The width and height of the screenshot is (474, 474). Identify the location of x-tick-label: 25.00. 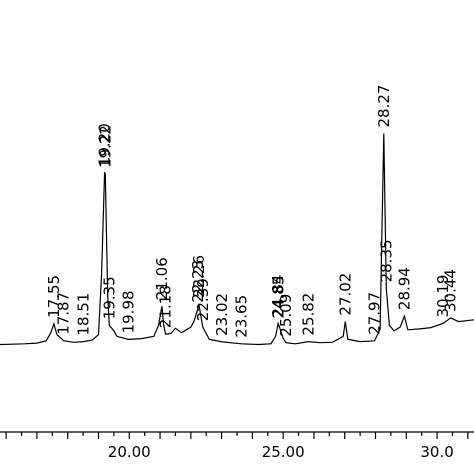
(283, 452).